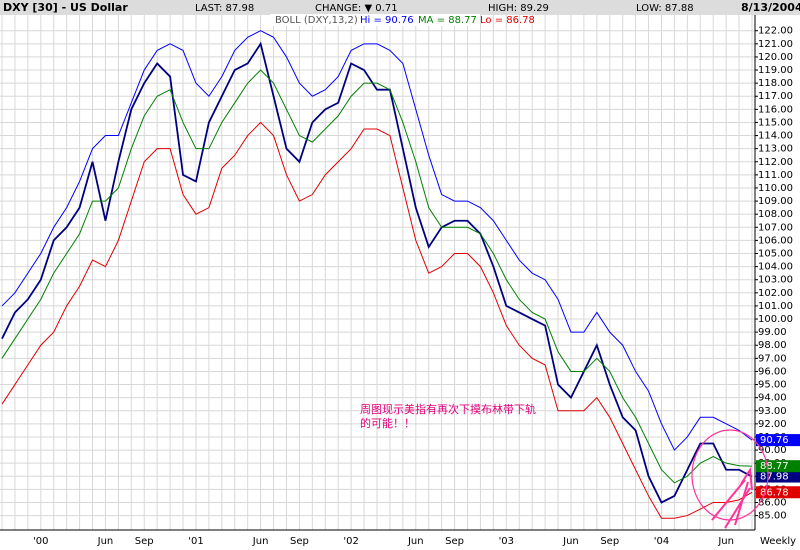 The width and height of the screenshot is (800, 550). What do you see at coordinates (772, 371) in the screenshot?
I see `y-tick-label: 96.00` at bounding box center [772, 371].